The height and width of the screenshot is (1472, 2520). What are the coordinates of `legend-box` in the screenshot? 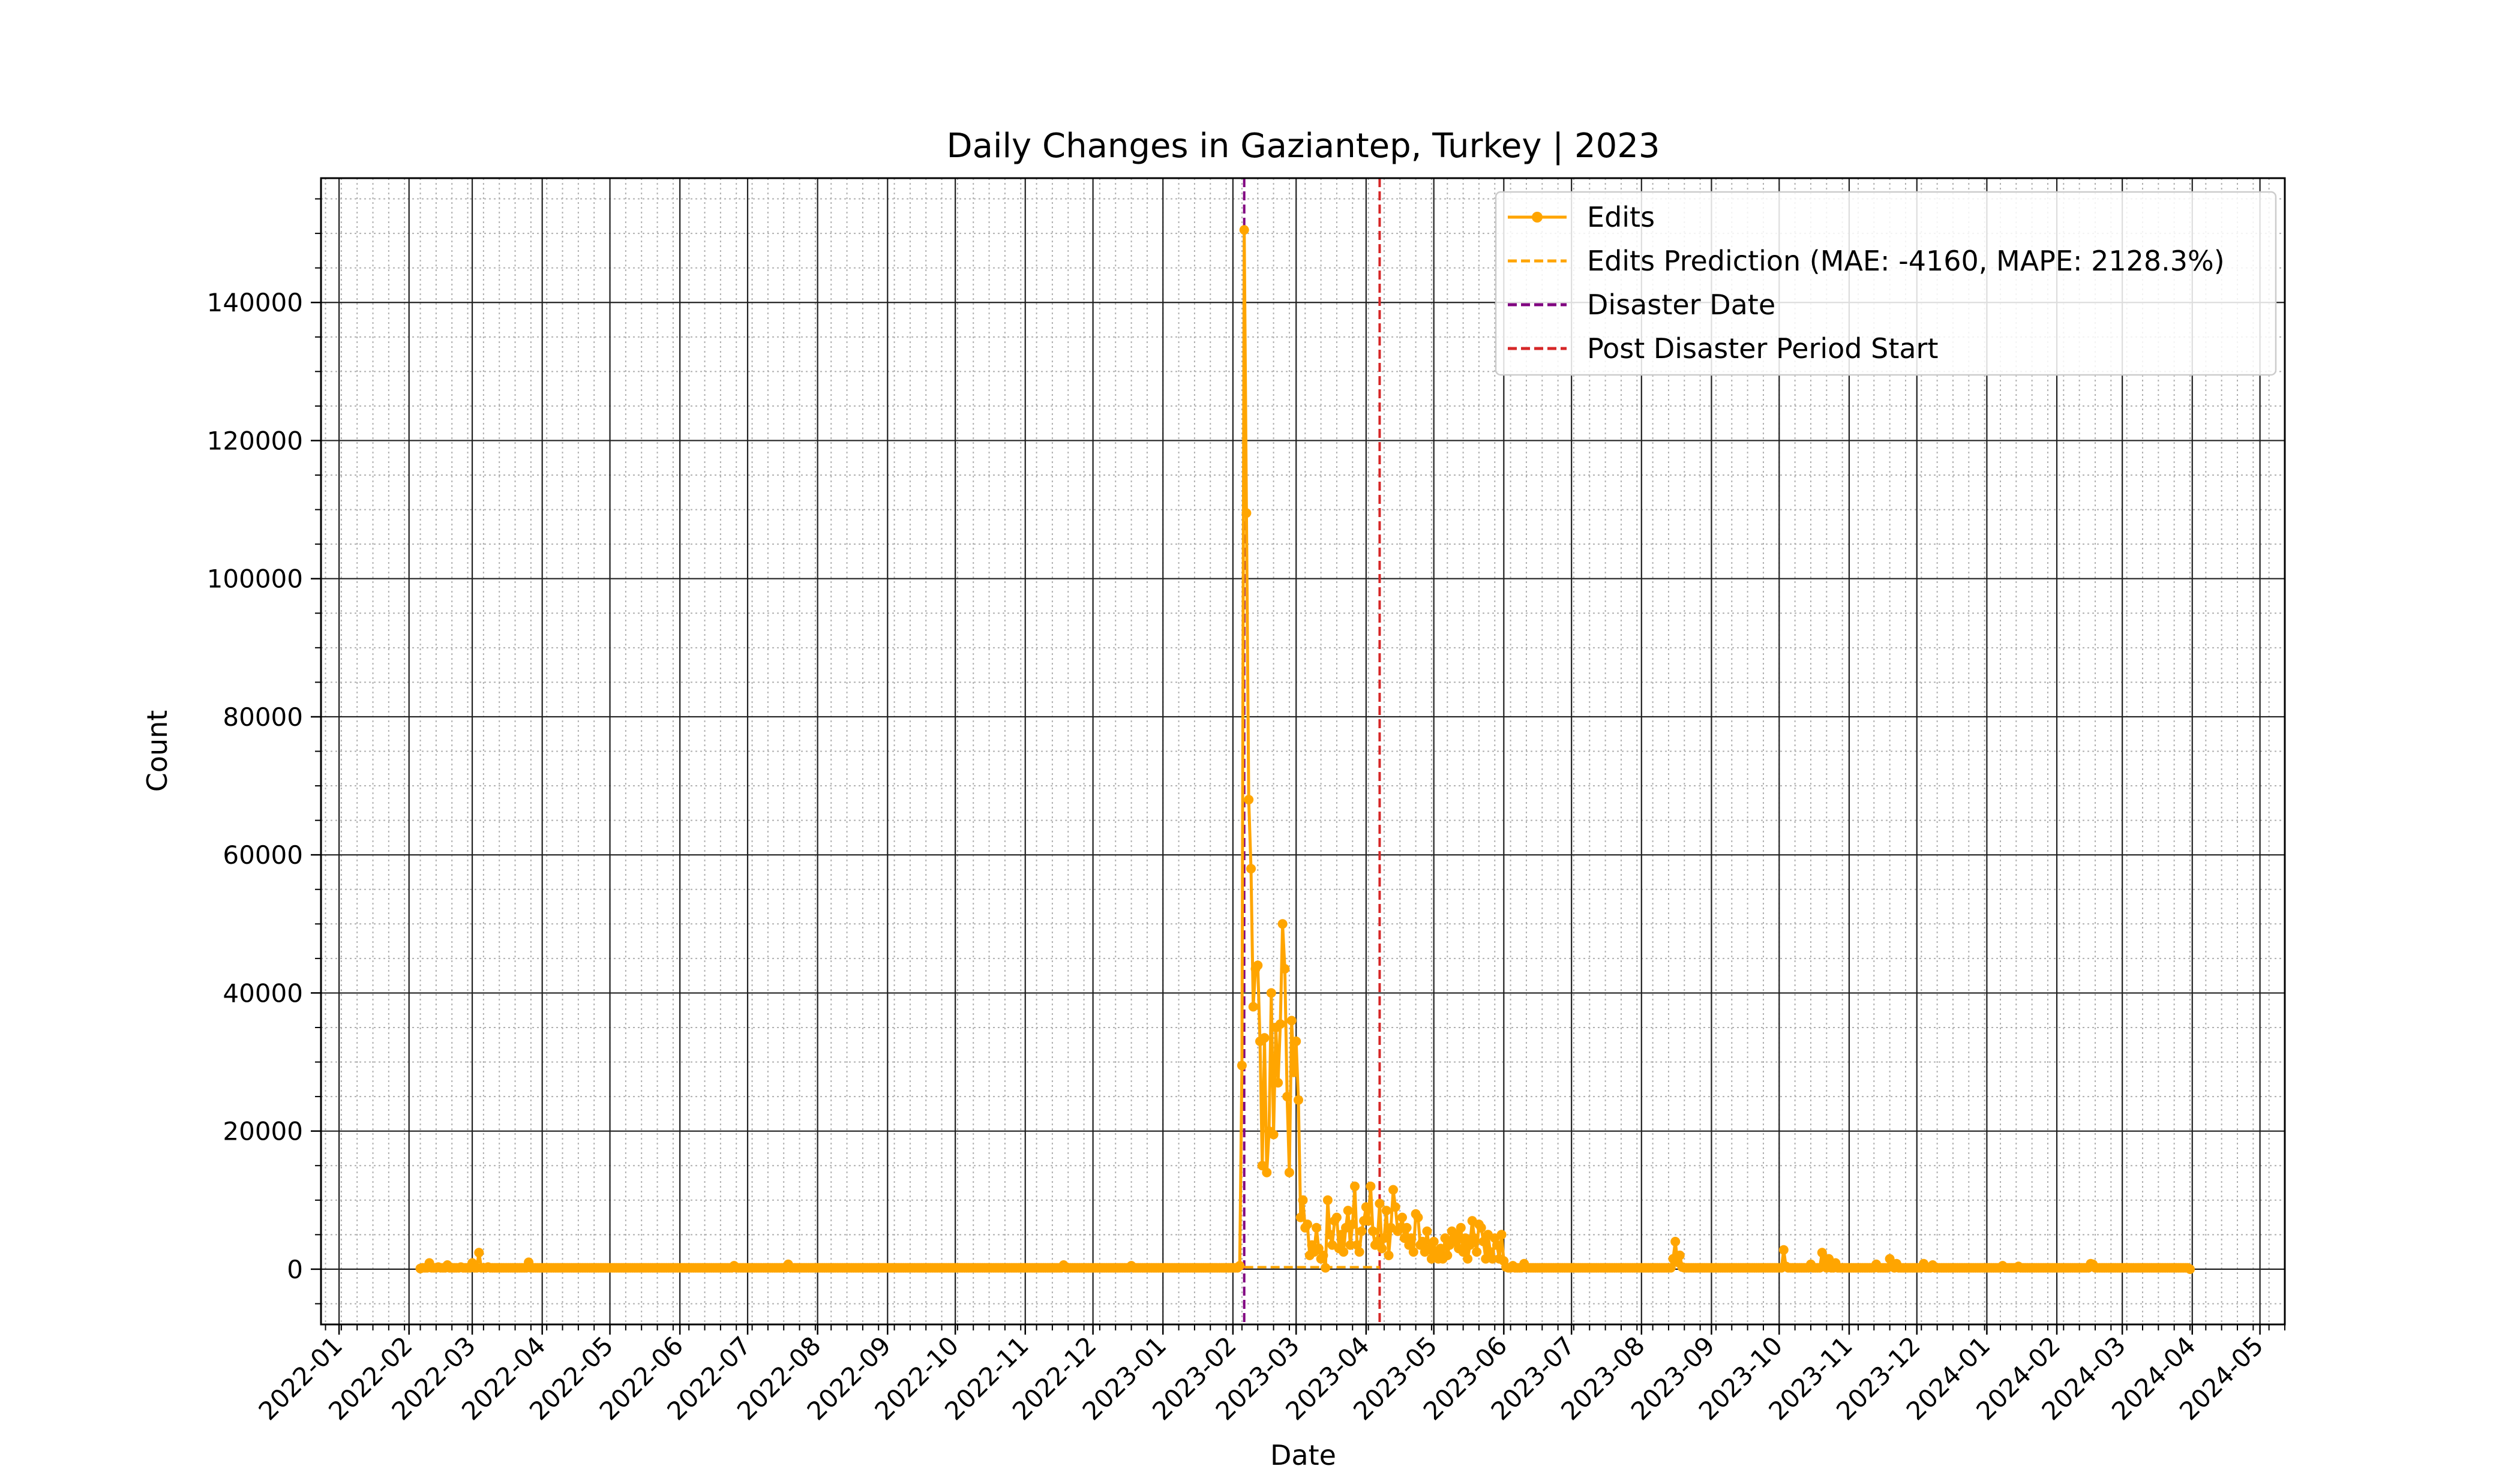 It's located at (1886, 283).